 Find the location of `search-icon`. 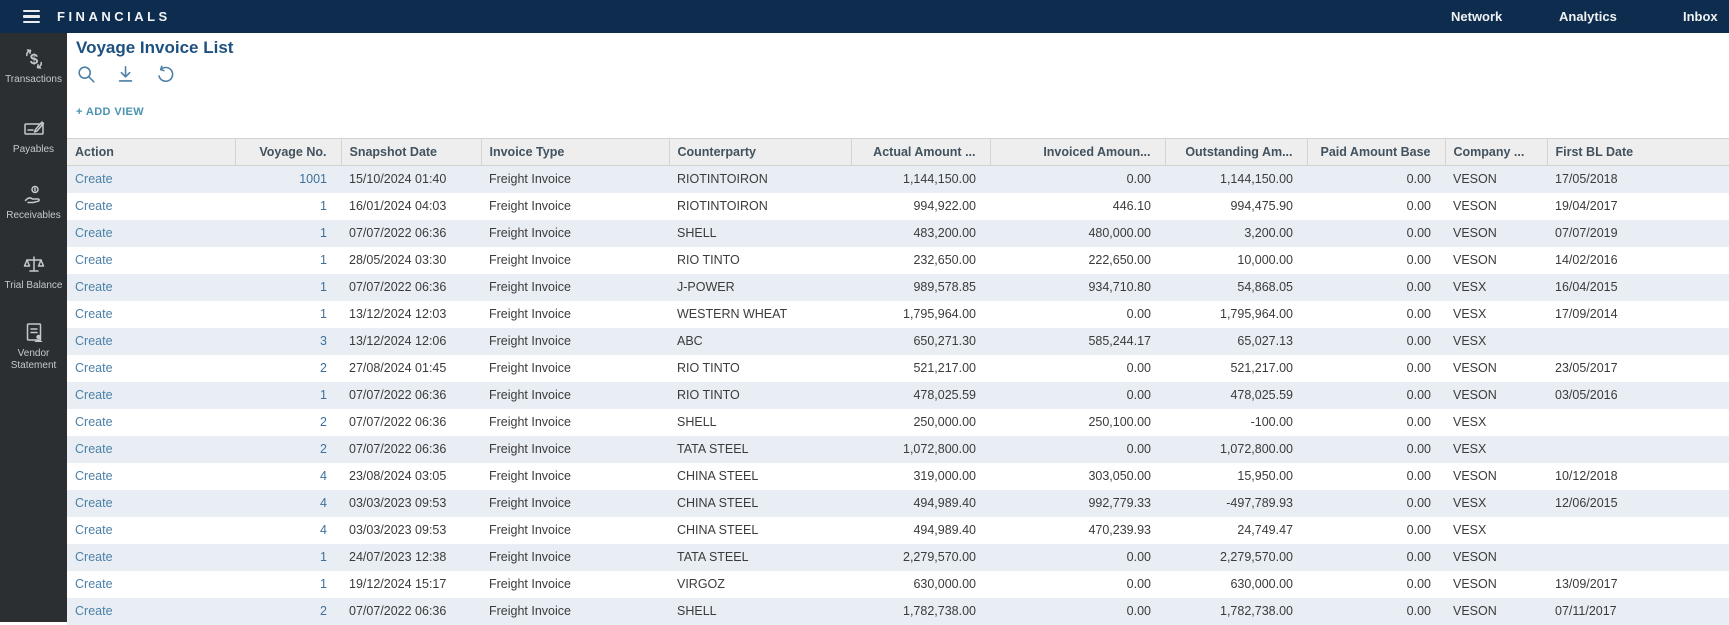

search-icon is located at coordinates (86, 74).